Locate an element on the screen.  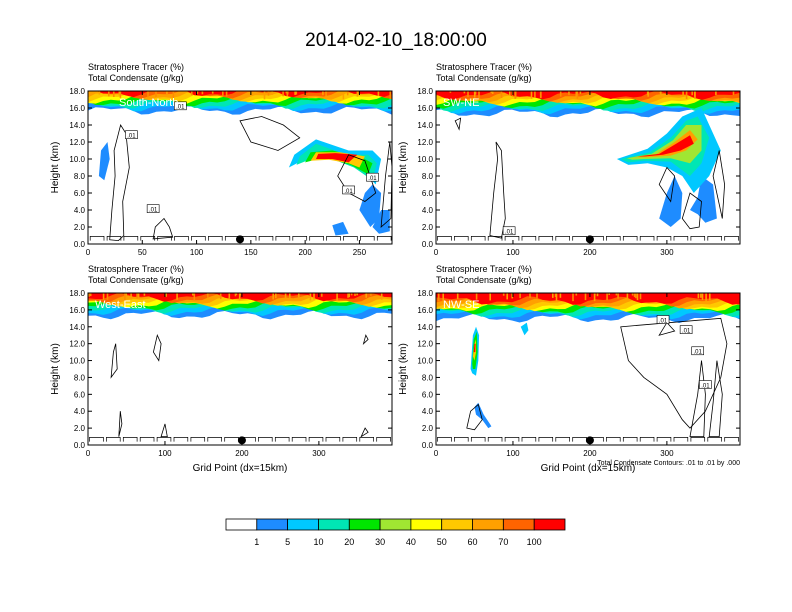
y-tick-label: 18.0 is located at coordinates (77, 293).